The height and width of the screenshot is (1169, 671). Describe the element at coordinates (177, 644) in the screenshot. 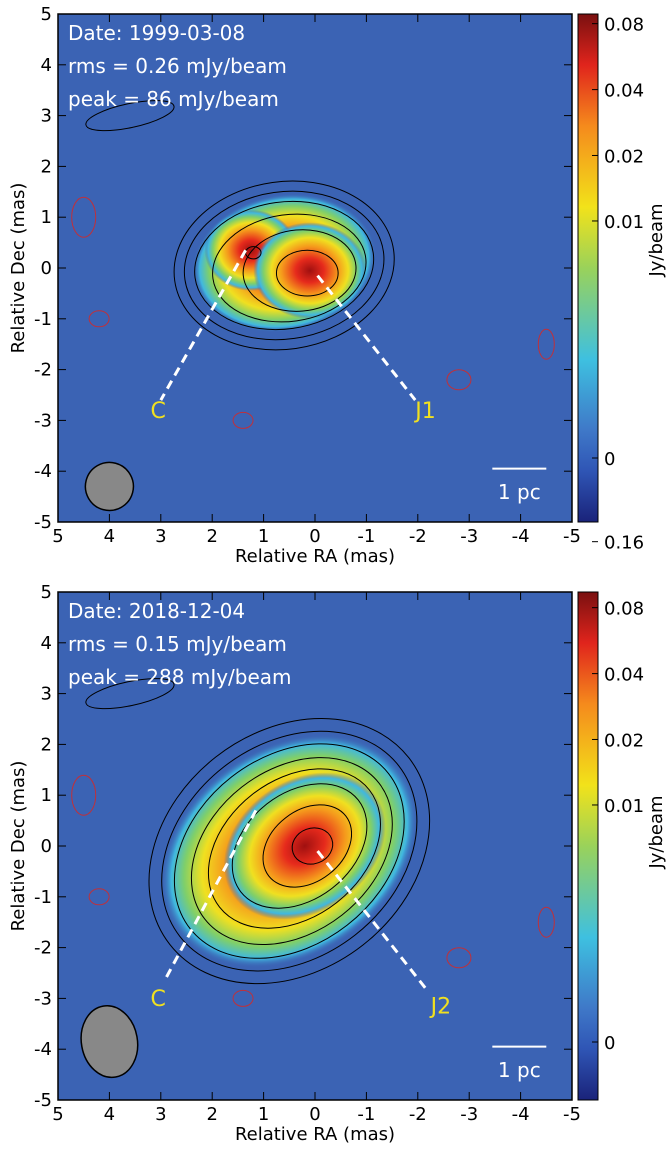

I see `annotation: rms = 0.15 mJy/beam` at that location.